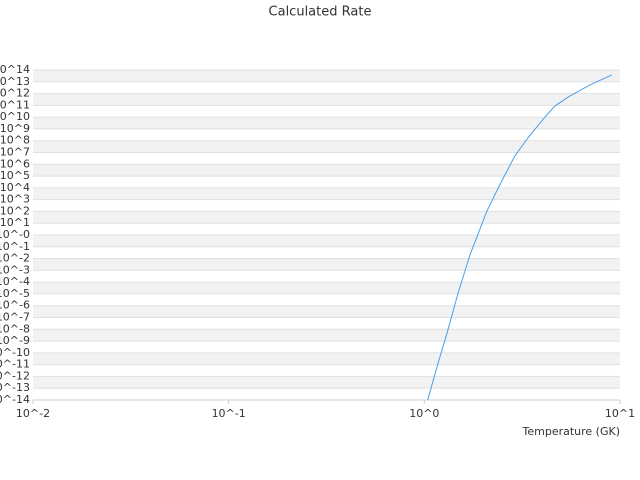  What do you see at coordinates (15, 93) in the screenshot?
I see `y-tick-label: 10^12` at bounding box center [15, 93].